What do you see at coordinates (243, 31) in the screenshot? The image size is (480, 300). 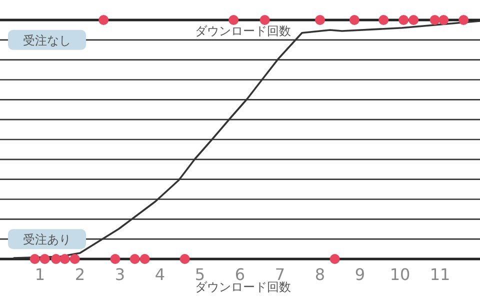 I see `annotation: ダウンロード回数` at bounding box center [243, 31].